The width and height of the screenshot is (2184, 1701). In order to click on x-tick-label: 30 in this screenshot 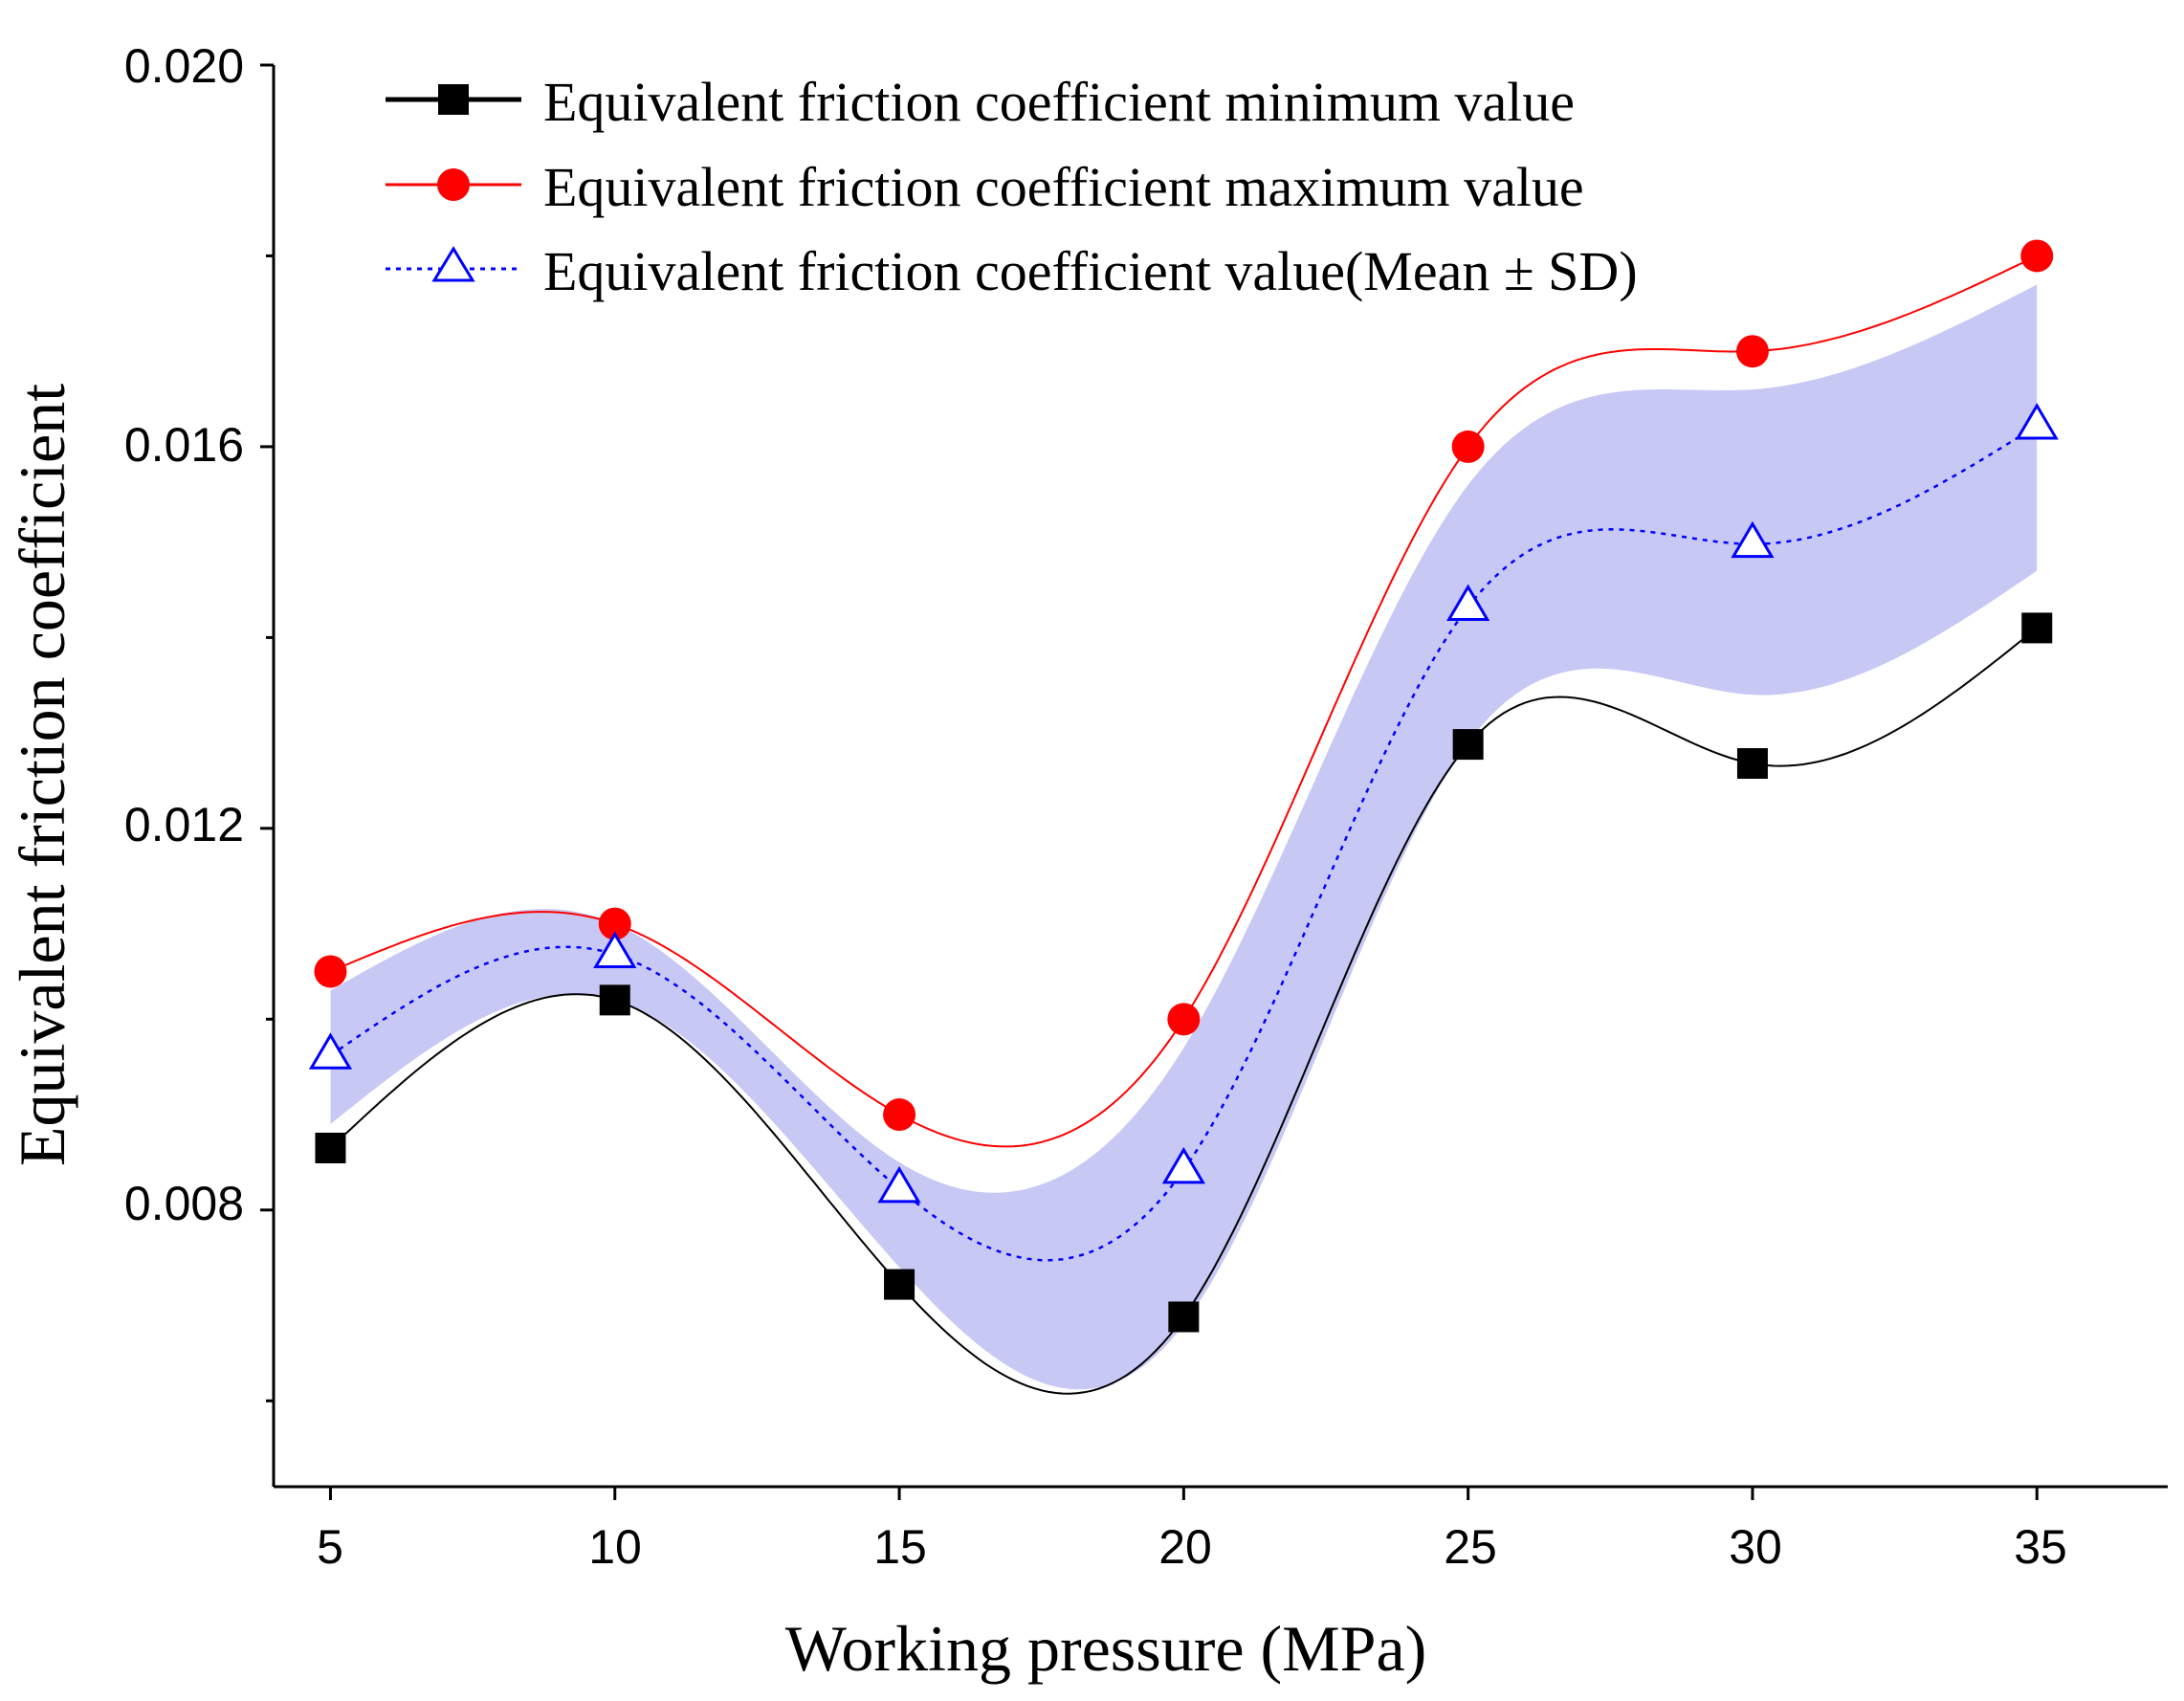, I will do `click(1755, 1547)`.